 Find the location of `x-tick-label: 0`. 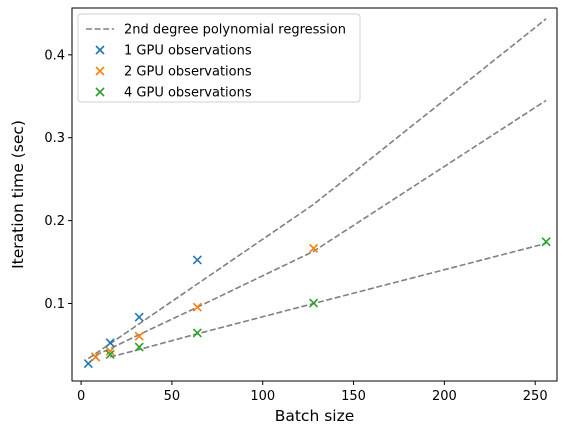

x-tick-label: 0 is located at coordinates (81, 396).